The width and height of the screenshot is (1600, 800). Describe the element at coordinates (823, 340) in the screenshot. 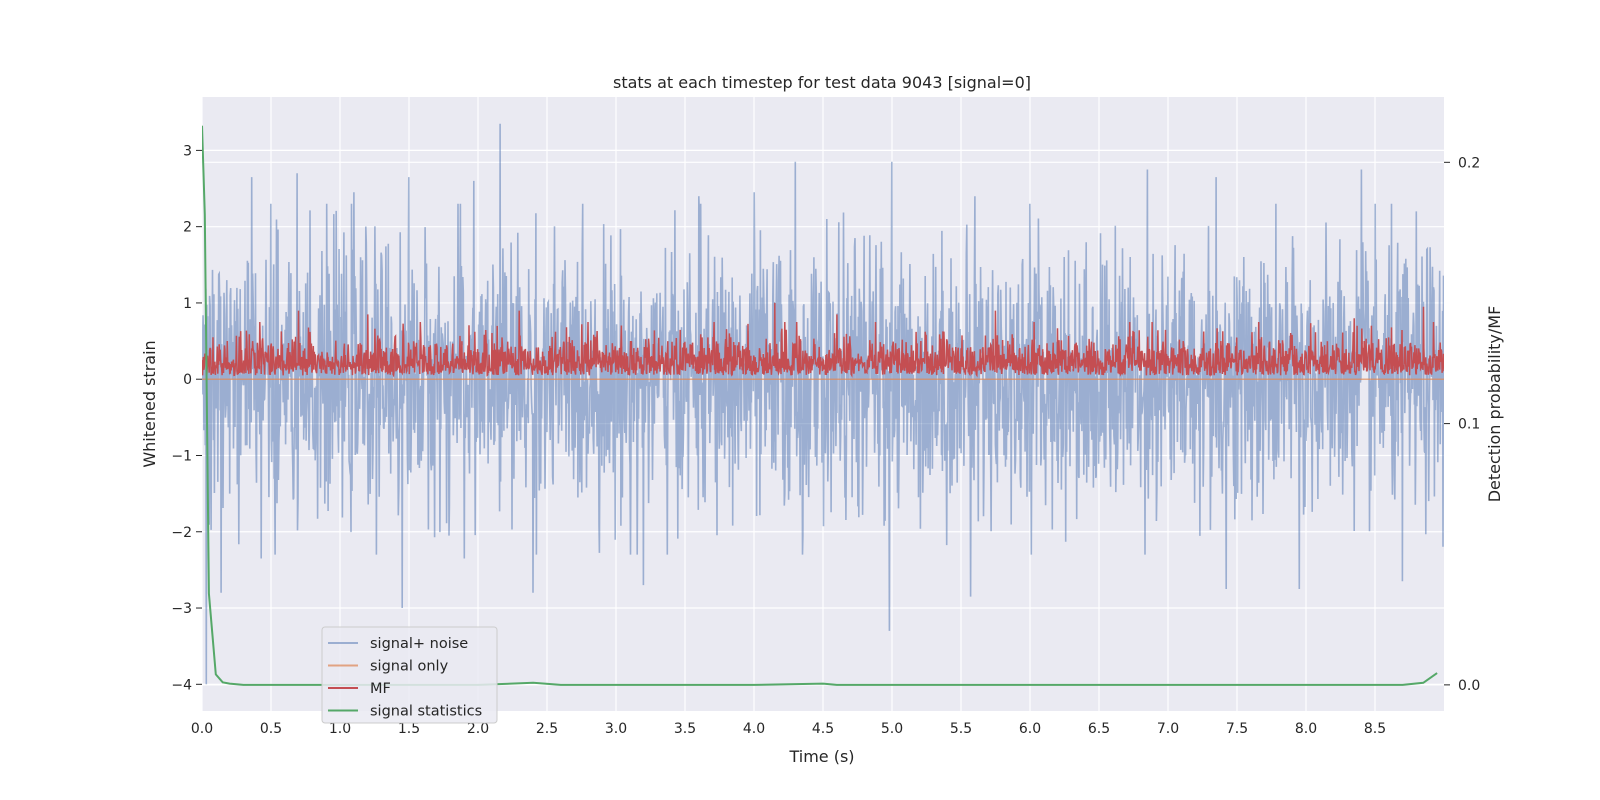

I see `series-mf-line` at that location.